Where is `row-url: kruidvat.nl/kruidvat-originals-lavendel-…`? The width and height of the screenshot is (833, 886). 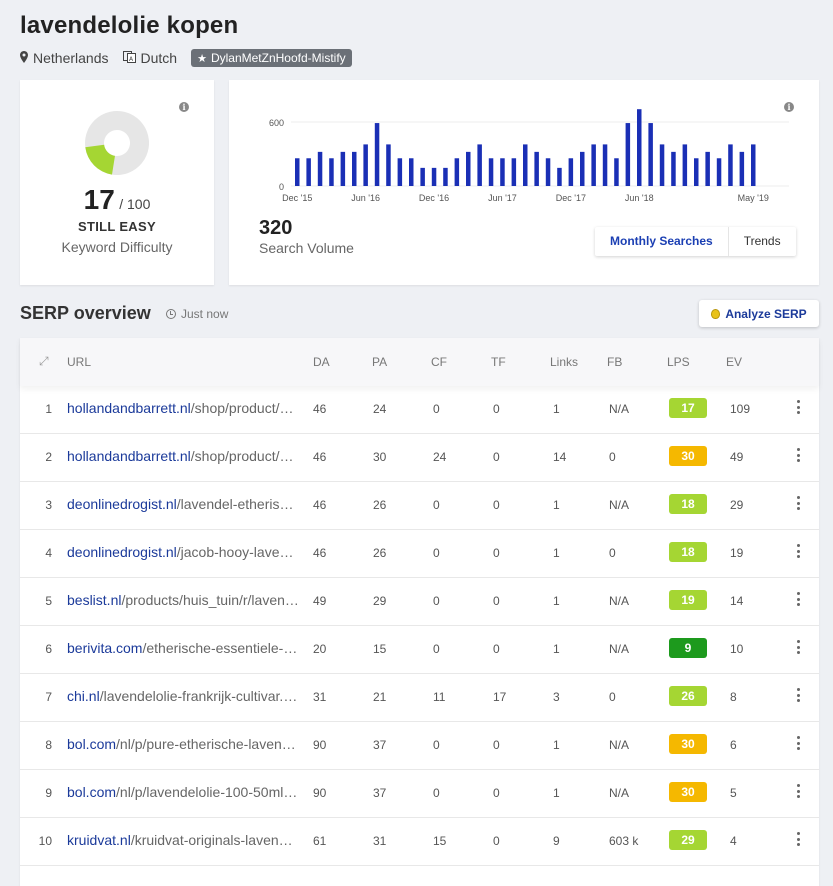
row-url: kruidvat.nl/kruidvat-originals-lavendel-… is located at coordinates (183, 840).